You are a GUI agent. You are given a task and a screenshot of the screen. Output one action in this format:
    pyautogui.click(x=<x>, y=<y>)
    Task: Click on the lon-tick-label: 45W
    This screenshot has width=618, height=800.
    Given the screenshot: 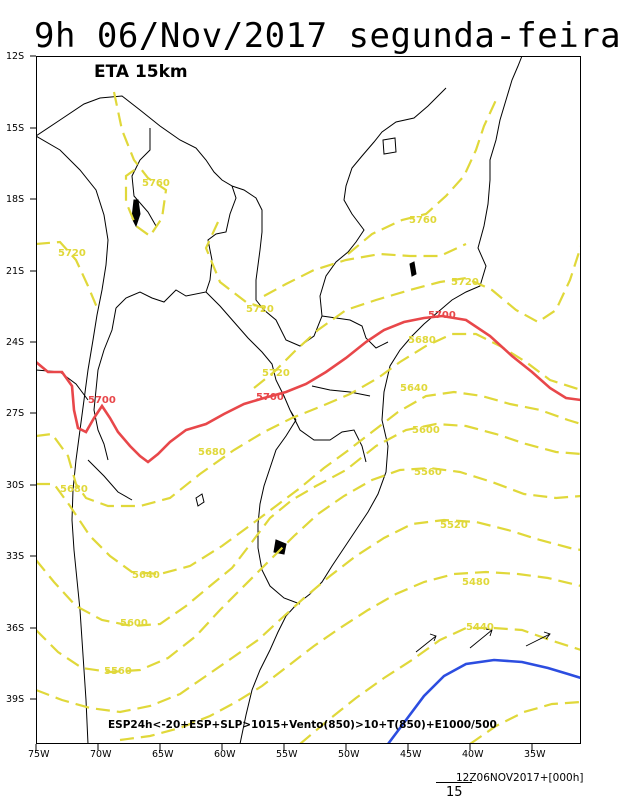 What is the action you would take?
    pyautogui.click(x=411, y=754)
    